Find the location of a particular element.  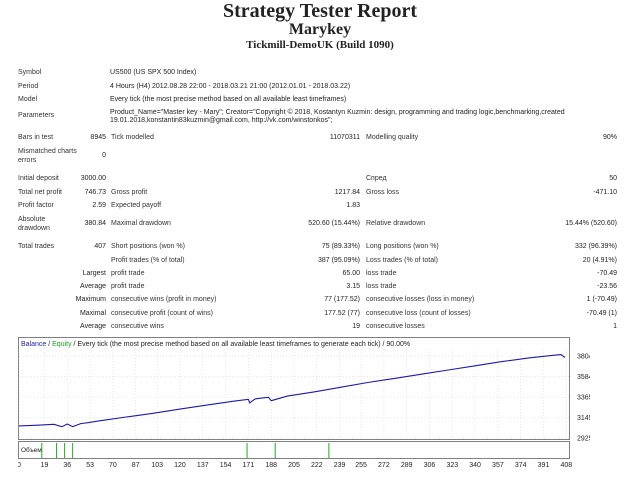

profit-factor-label: Profit factor is located at coordinates (36, 205).